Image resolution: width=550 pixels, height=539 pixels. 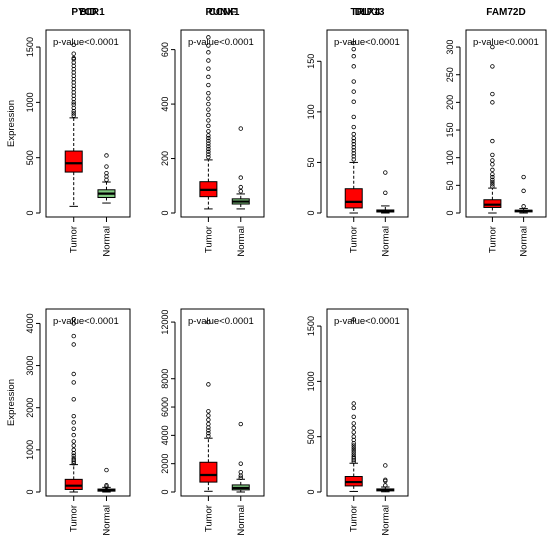 I want to click on y-axis-label: Expression, so click(x=11, y=402).